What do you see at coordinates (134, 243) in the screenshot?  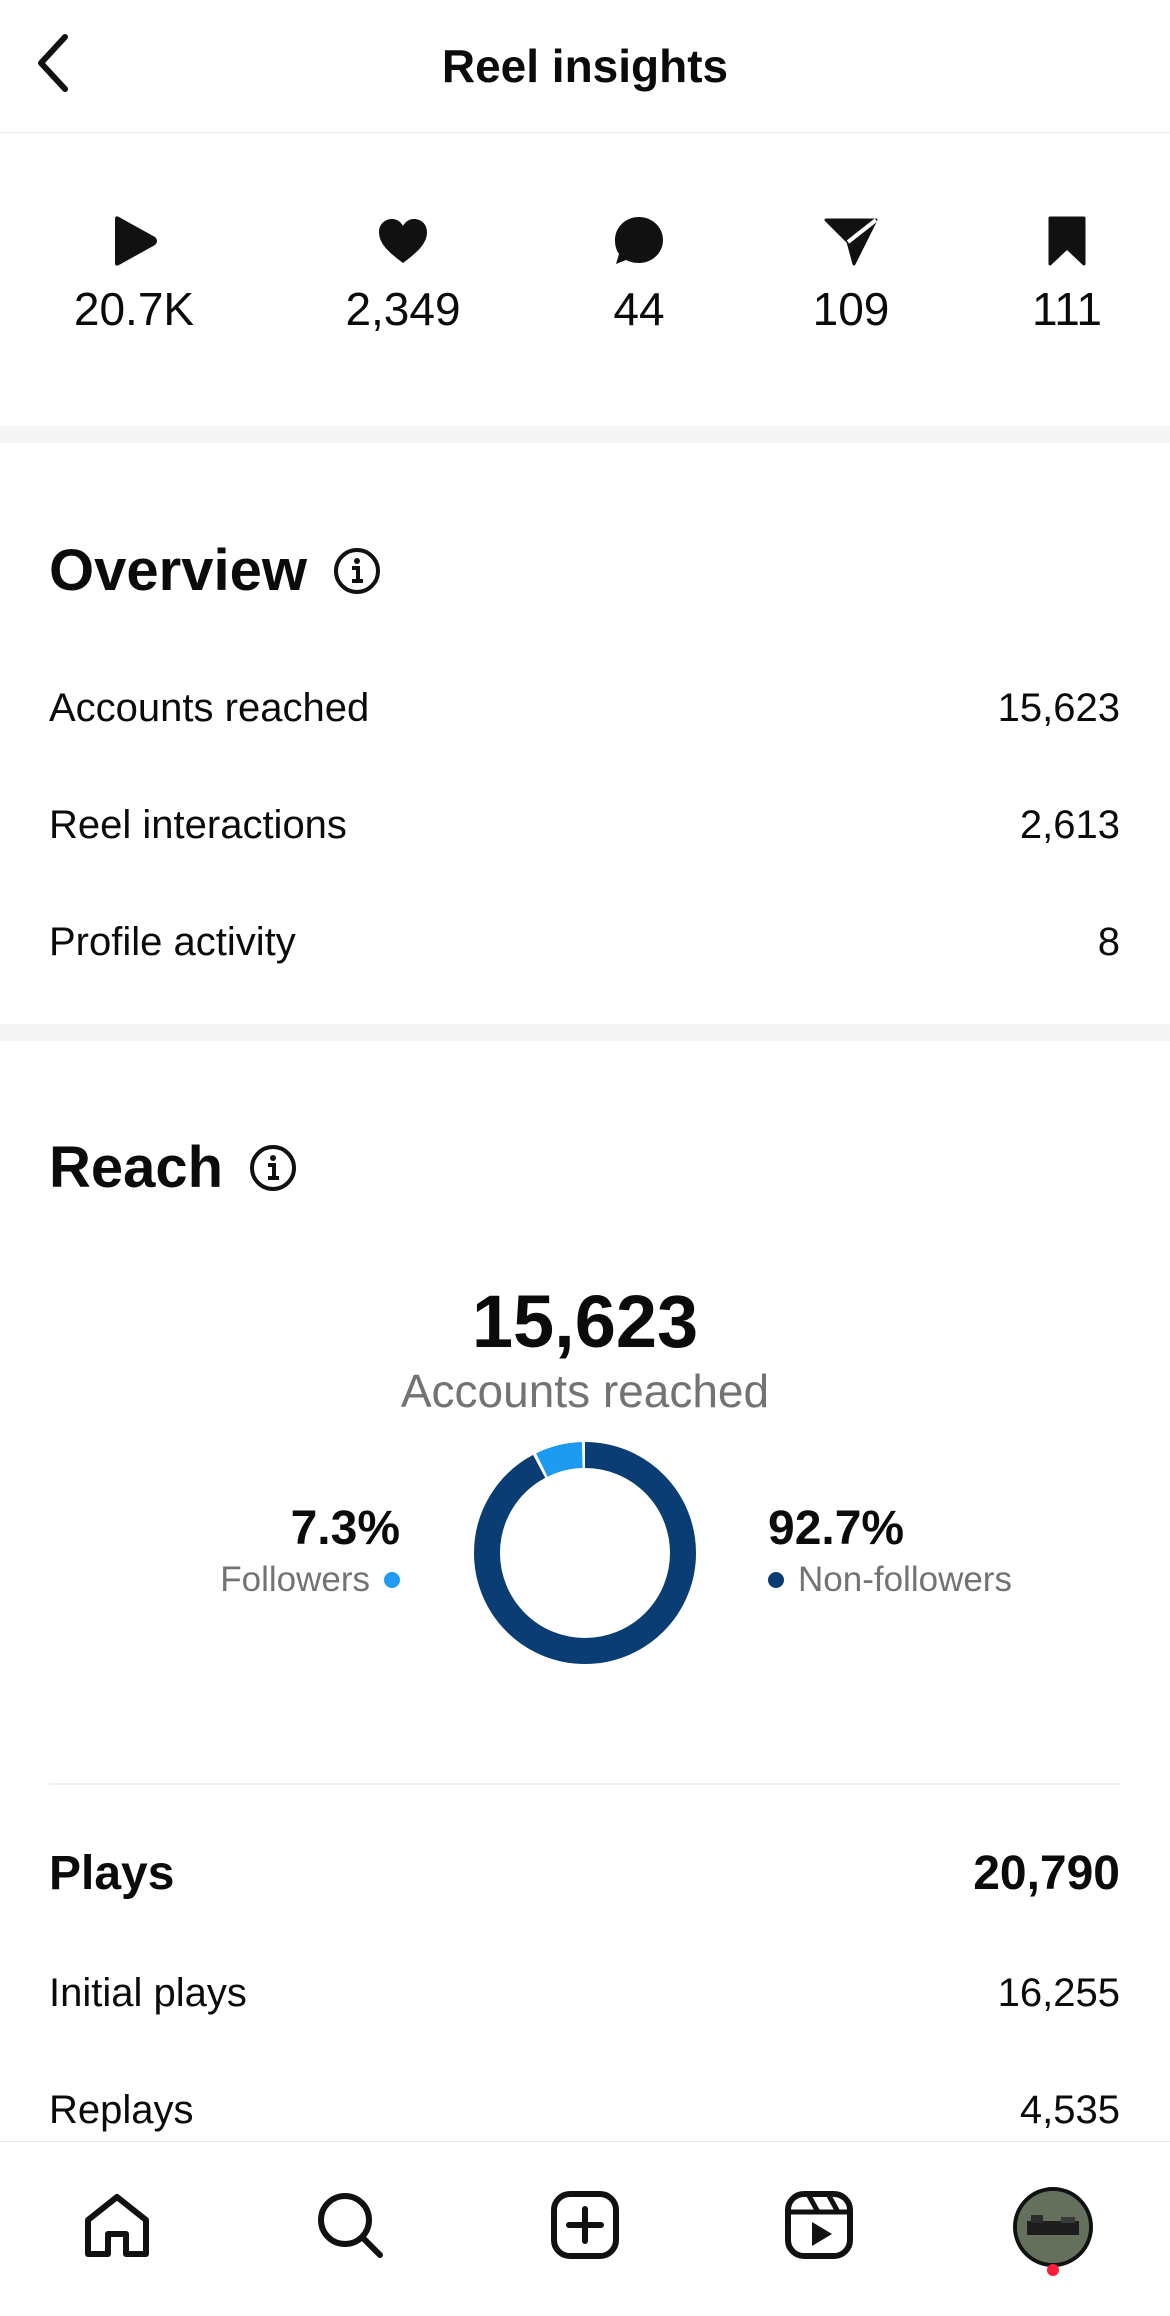 I see `play-icon` at bounding box center [134, 243].